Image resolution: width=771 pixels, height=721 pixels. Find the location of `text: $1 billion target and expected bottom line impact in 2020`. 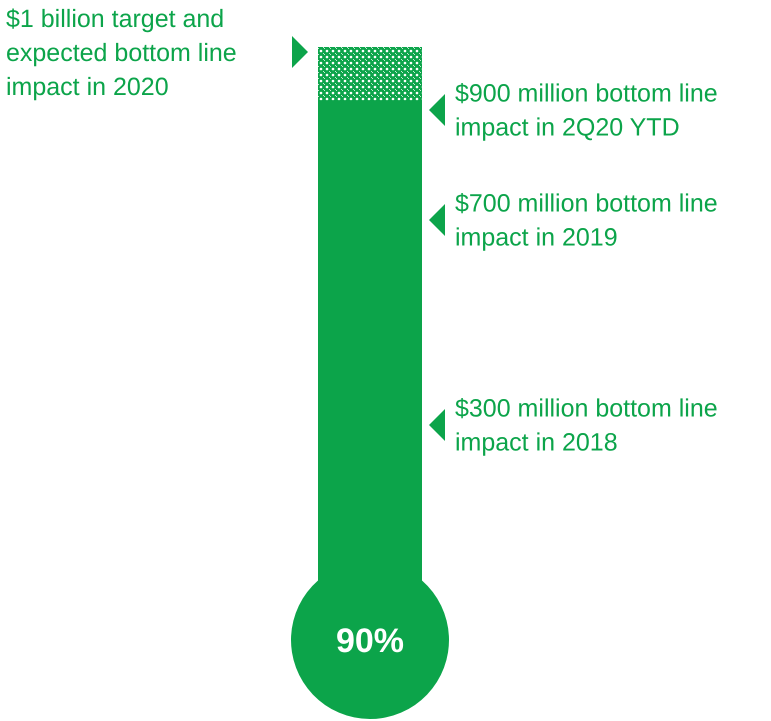

text: $1 billion target and expected bottom line impact in 2020 is located at coordinates (121, 53).